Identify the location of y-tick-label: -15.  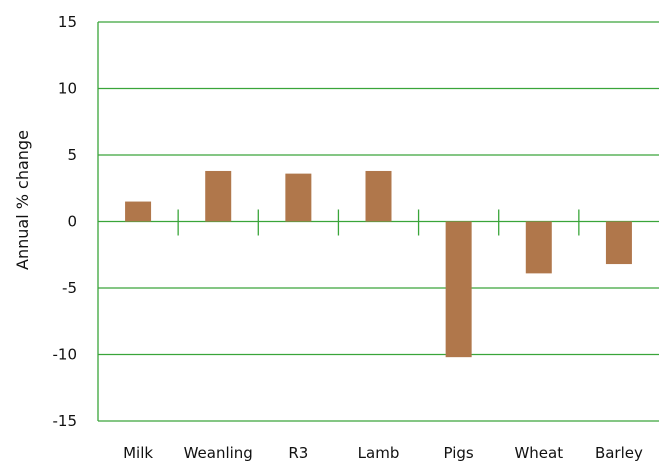
(65, 421).